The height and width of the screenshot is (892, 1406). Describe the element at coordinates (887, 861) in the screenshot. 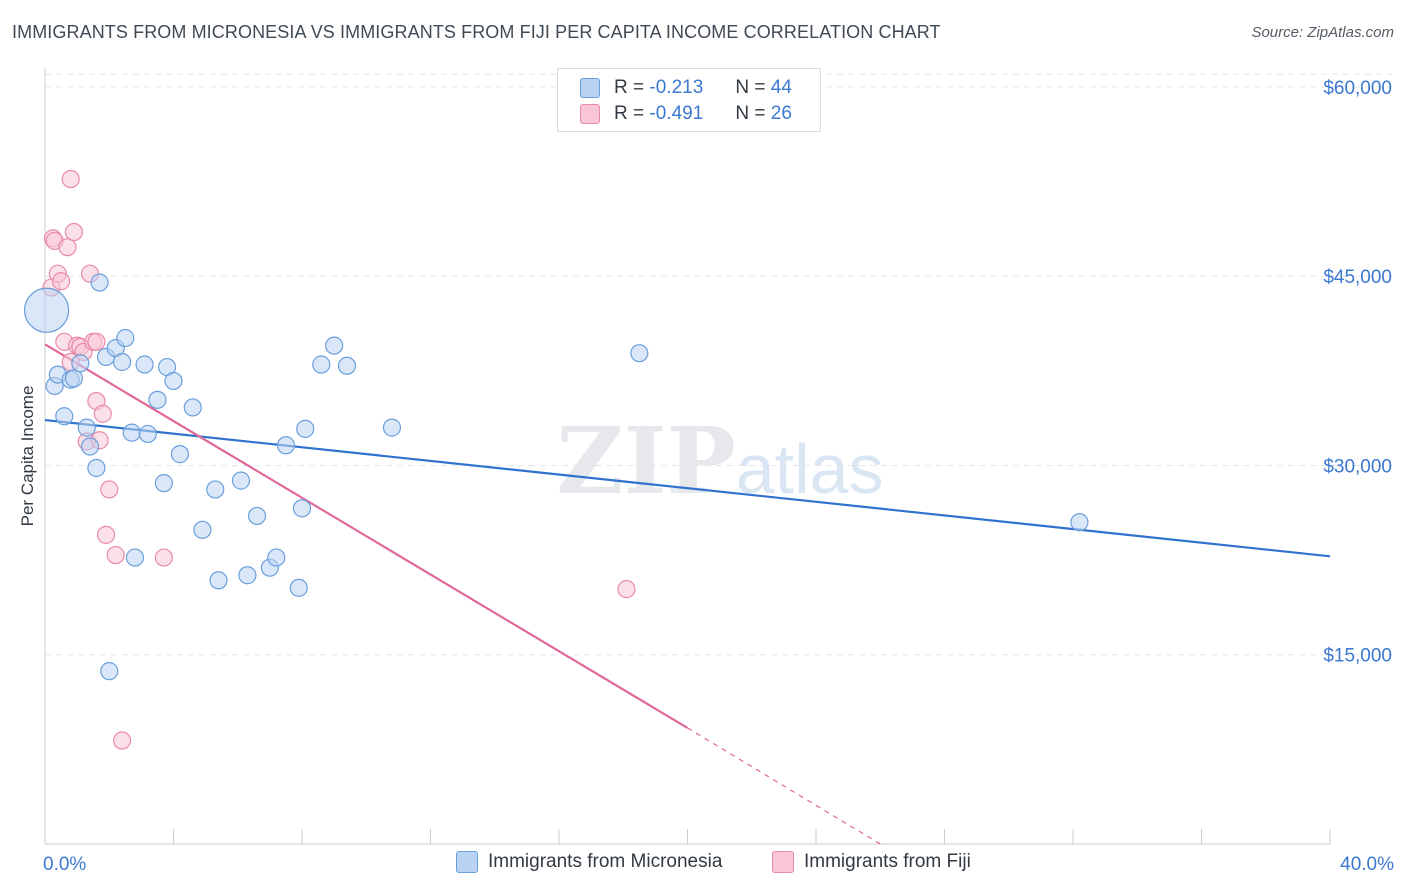

I see `legend-label-fiji: Immigrants from Fiji` at that location.